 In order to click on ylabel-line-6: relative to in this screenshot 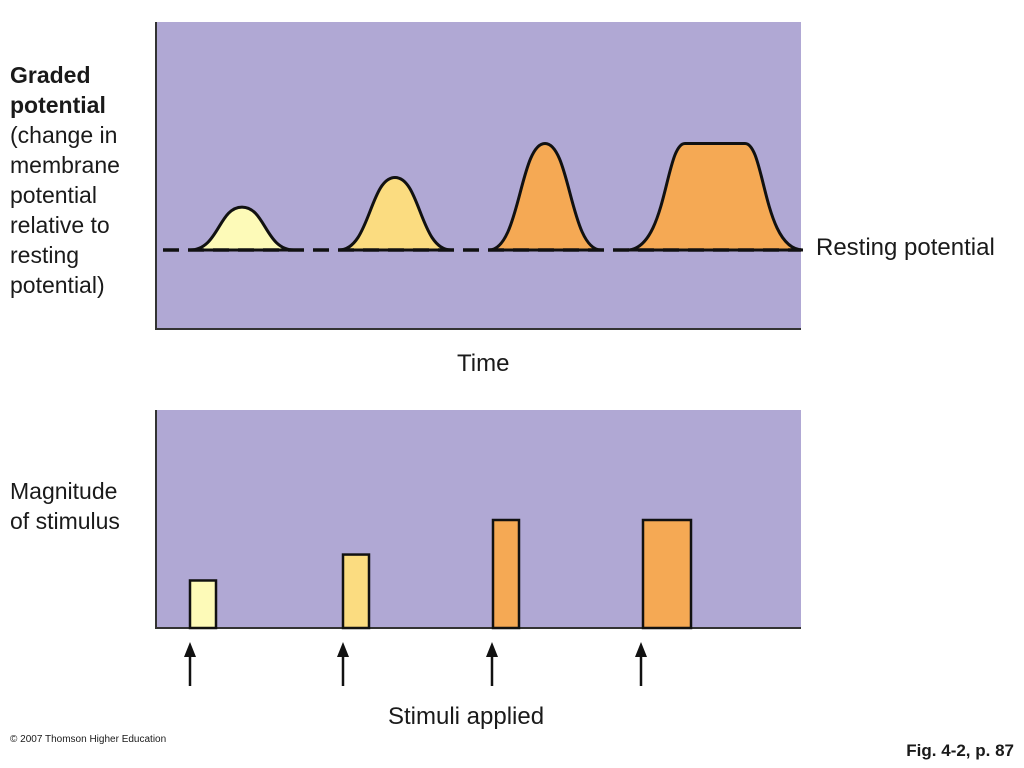, I will do `click(60, 225)`.